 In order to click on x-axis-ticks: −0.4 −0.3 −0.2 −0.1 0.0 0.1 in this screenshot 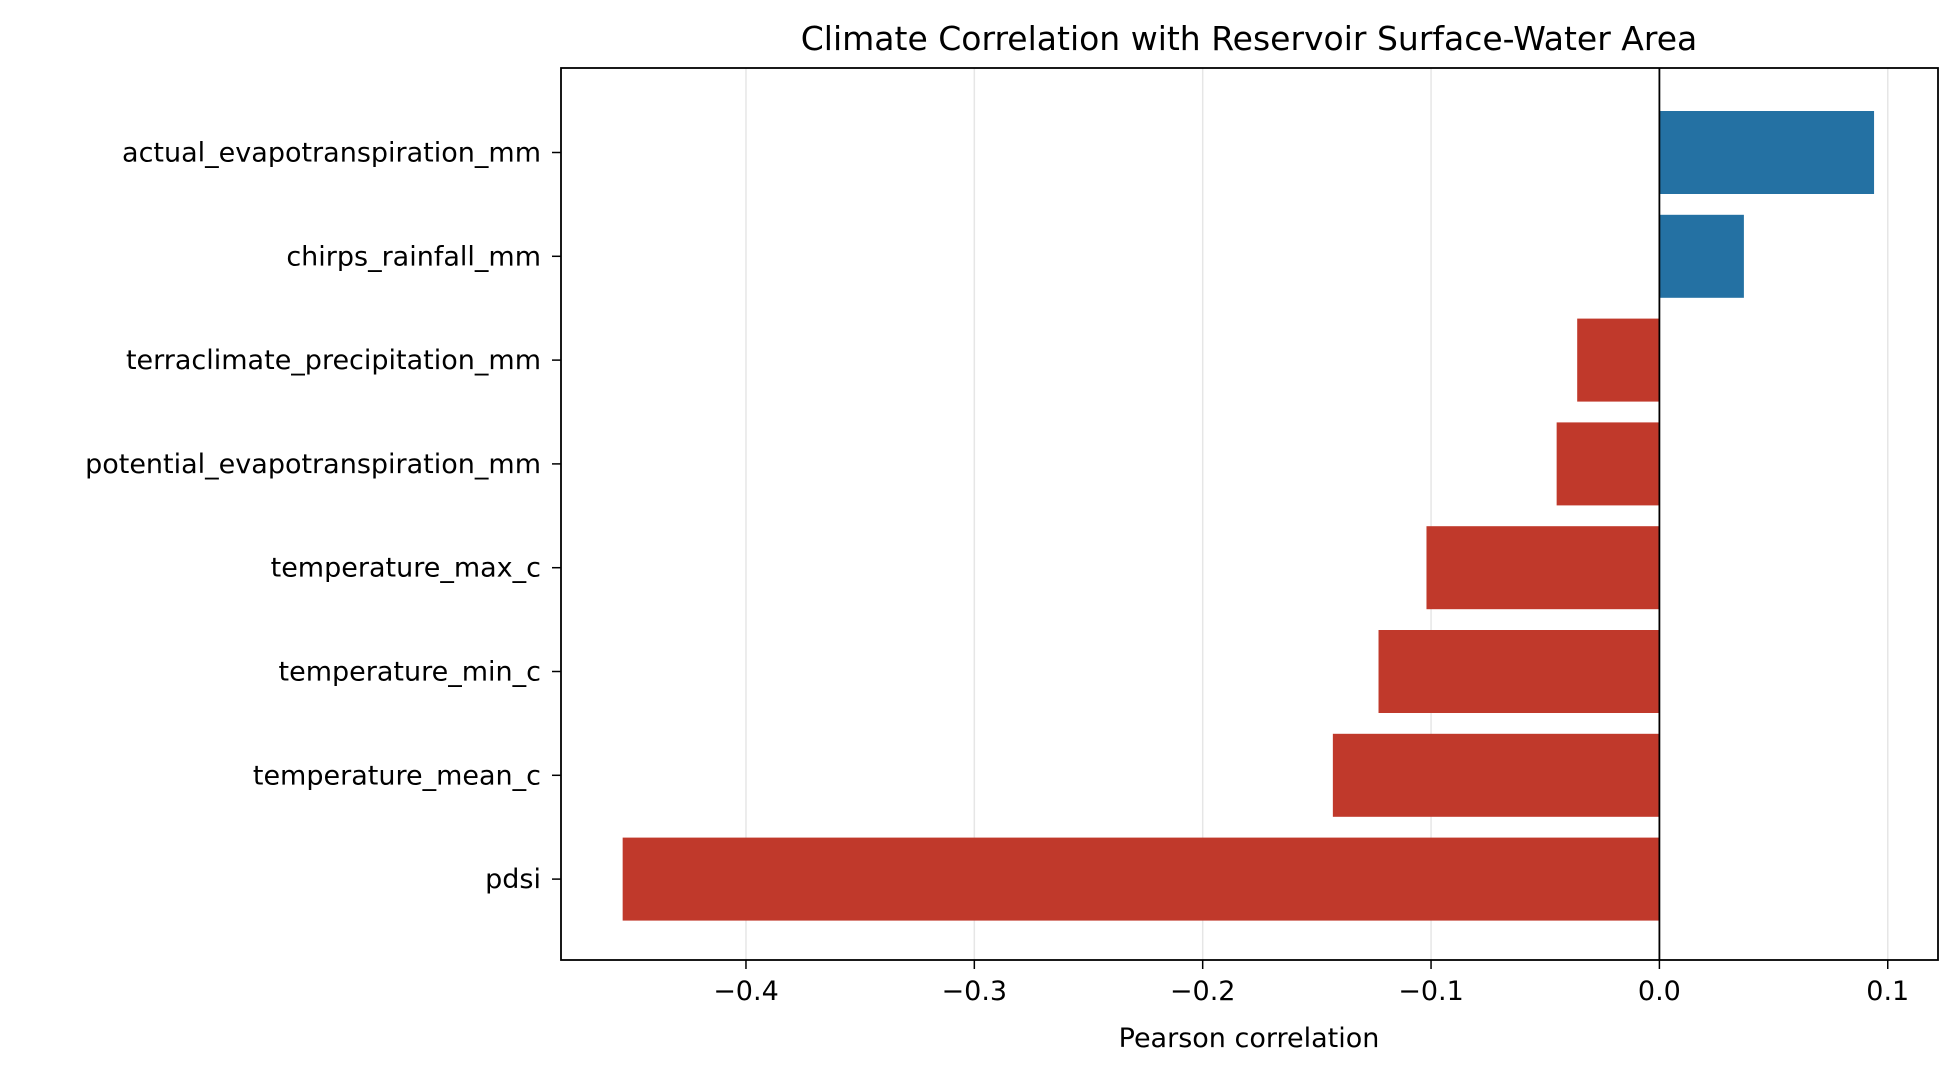, I will do `click(1311, 983)`.